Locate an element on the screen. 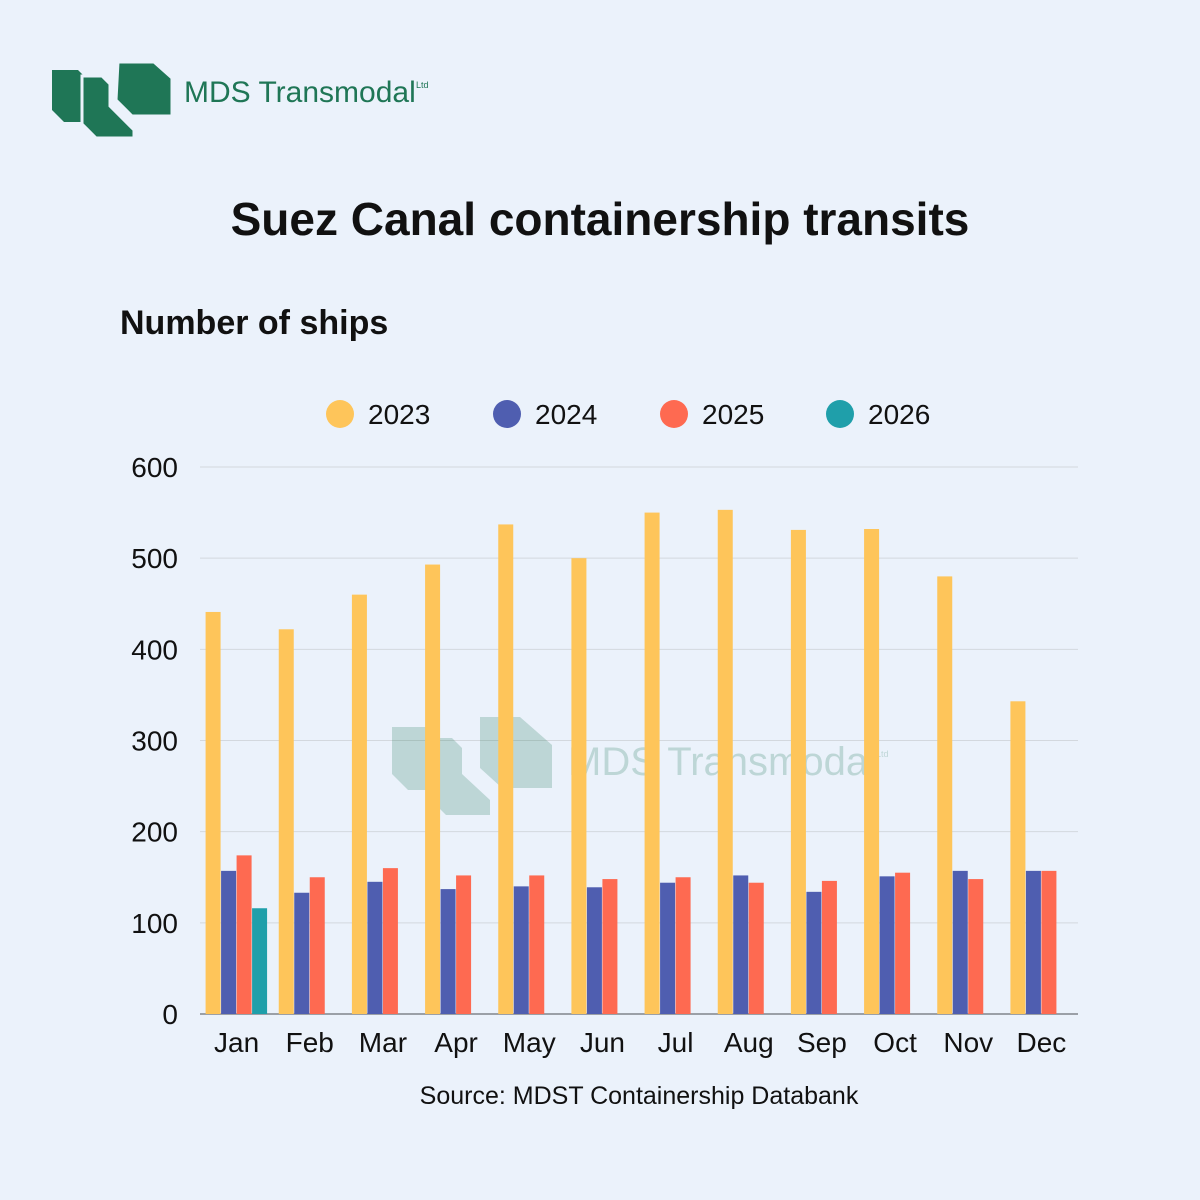 This screenshot has width=1200, height=1200. bar-aug-2023 is located at coordinates (725, 761).